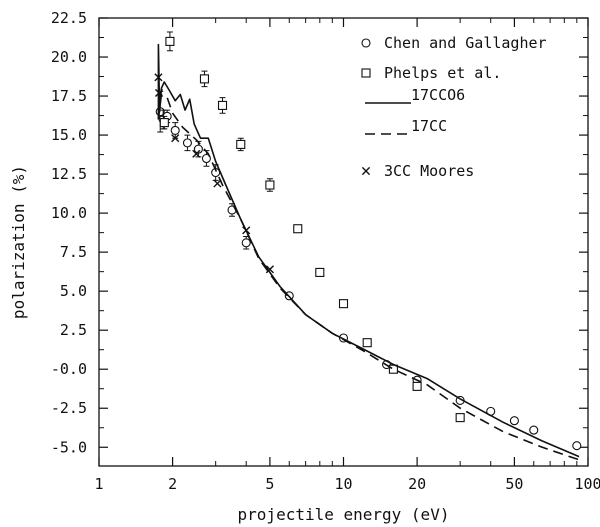 The image size is (600, 527). Describe the element at coordinates (172, 484) in the screenshot. I see `x-tick-label: 2` at that location.